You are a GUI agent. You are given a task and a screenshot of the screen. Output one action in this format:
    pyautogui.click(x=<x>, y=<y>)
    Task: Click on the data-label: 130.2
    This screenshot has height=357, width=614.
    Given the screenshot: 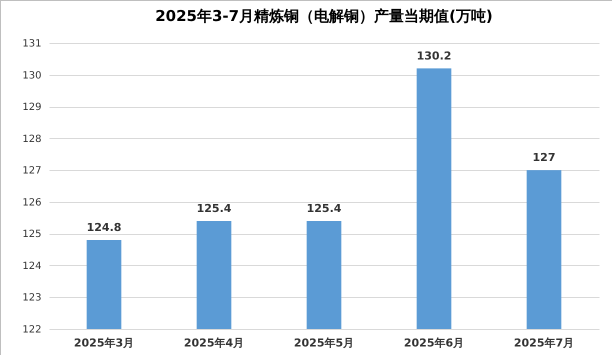 What is the action you would take?
    pyautogui.click(x=434, y=55)
    